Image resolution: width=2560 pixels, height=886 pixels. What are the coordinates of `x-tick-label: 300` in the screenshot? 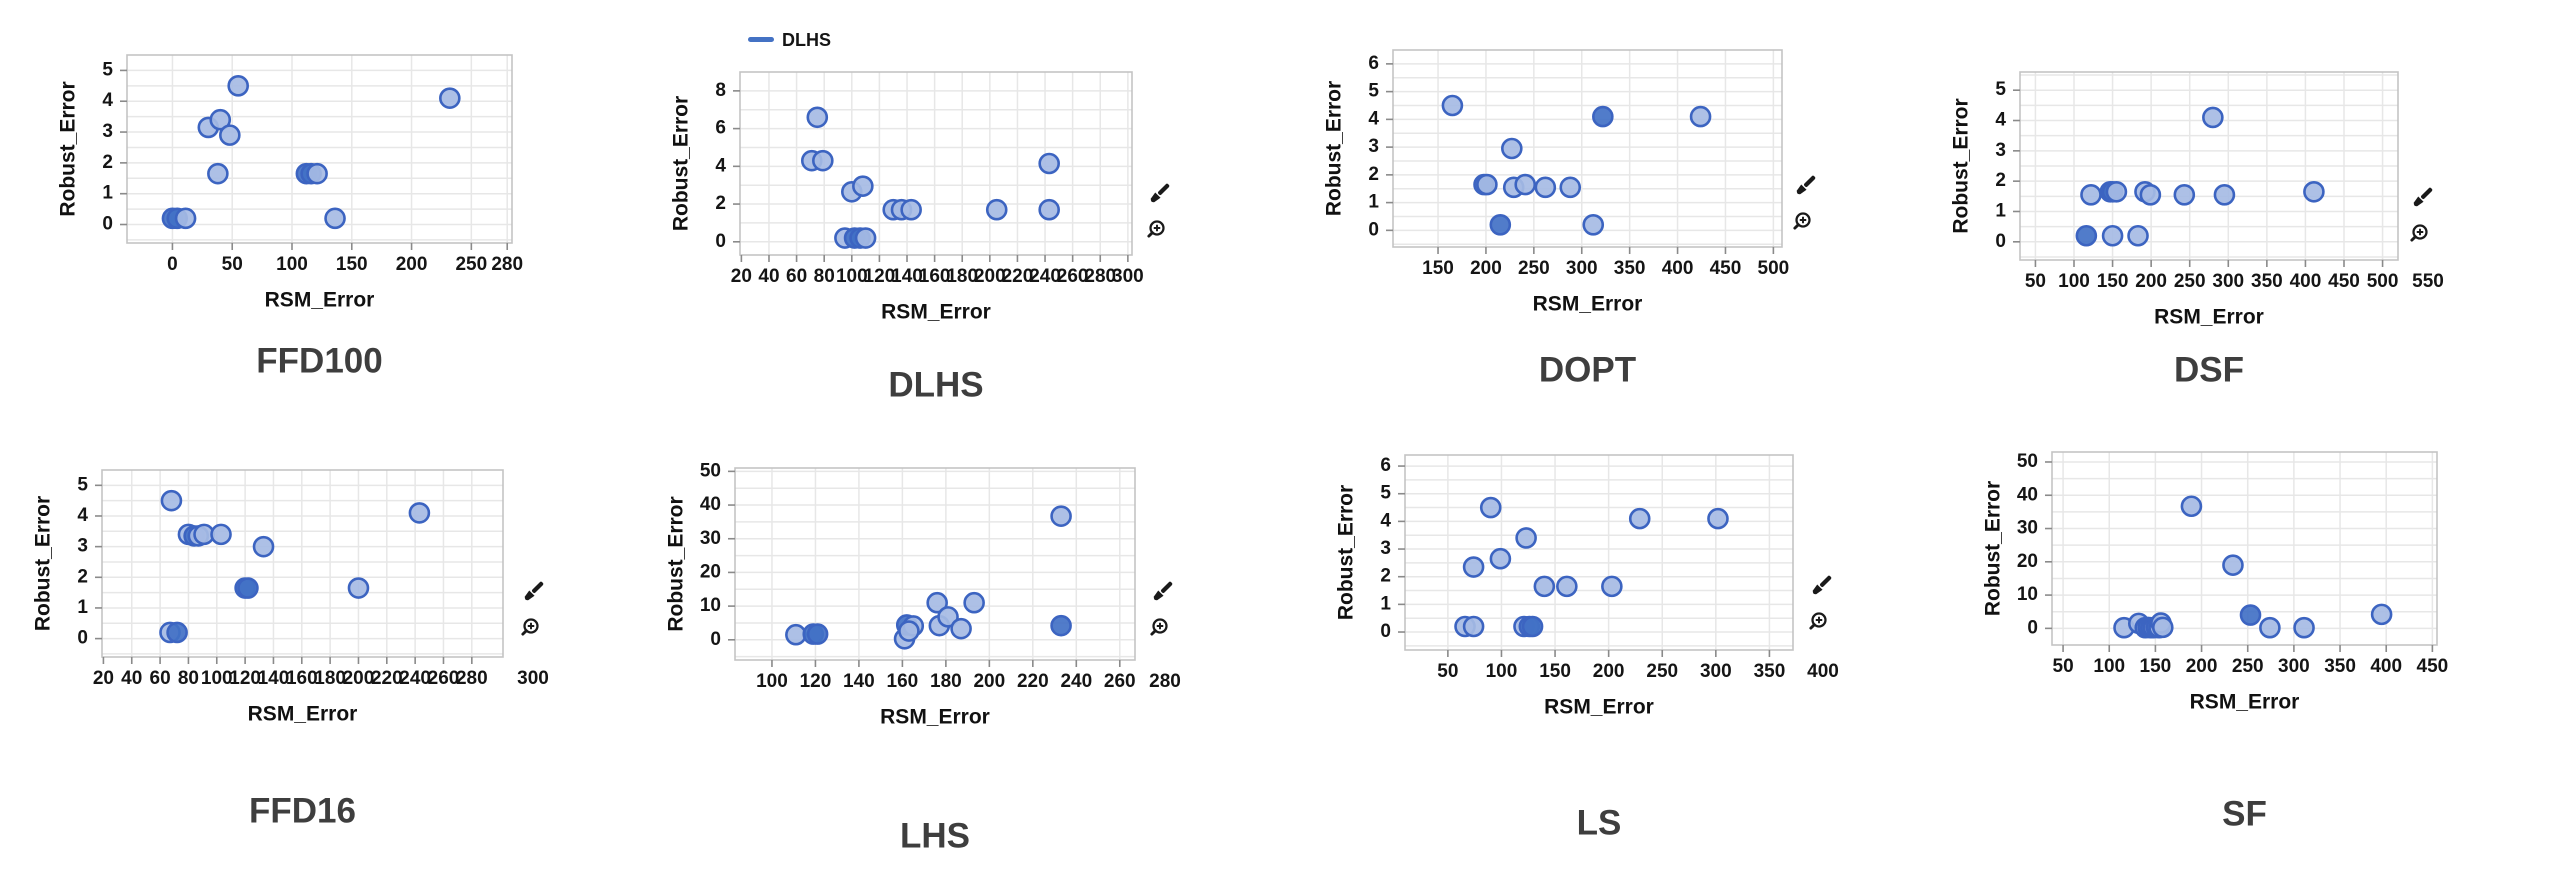 It's located at (1128, 276).